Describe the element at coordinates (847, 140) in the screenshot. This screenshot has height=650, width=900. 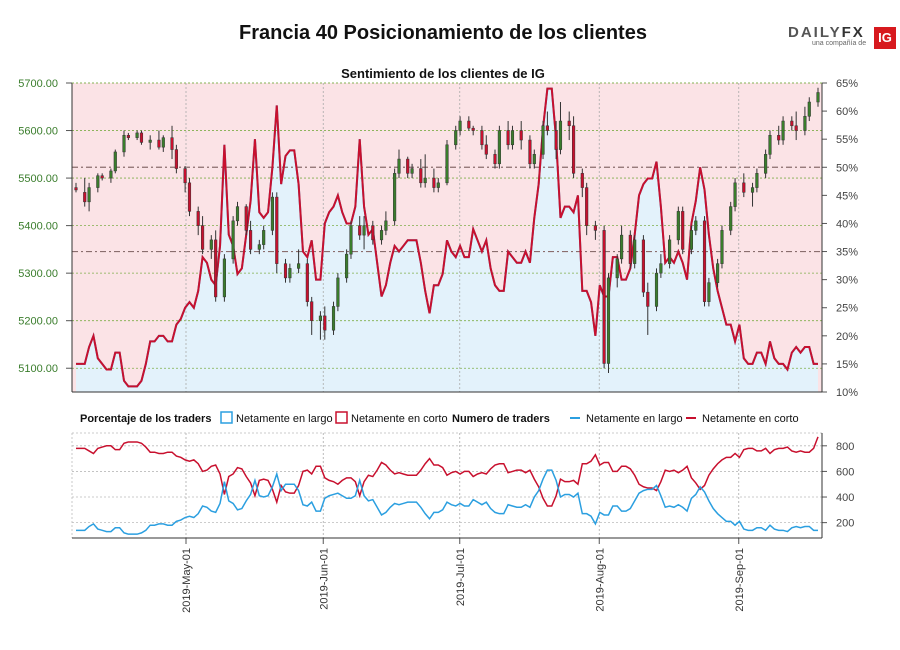
I see `pct-tick-label: 55%` at that location.